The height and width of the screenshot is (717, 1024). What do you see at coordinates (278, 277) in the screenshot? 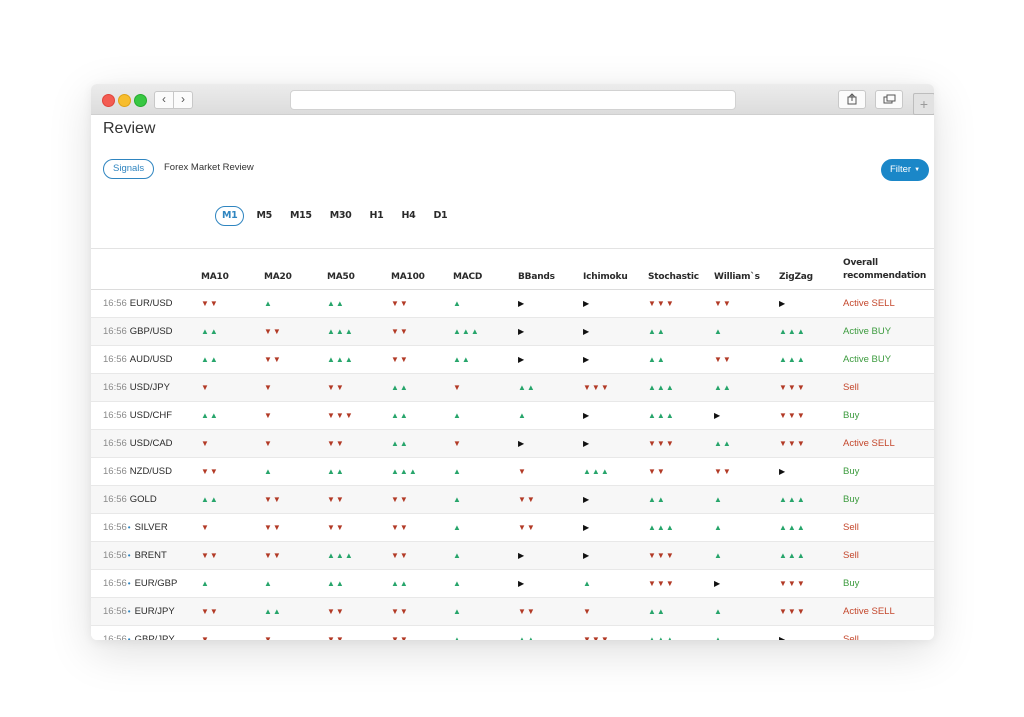
I see `column-header-ma20: MA20` at bounding box center [278, 277].